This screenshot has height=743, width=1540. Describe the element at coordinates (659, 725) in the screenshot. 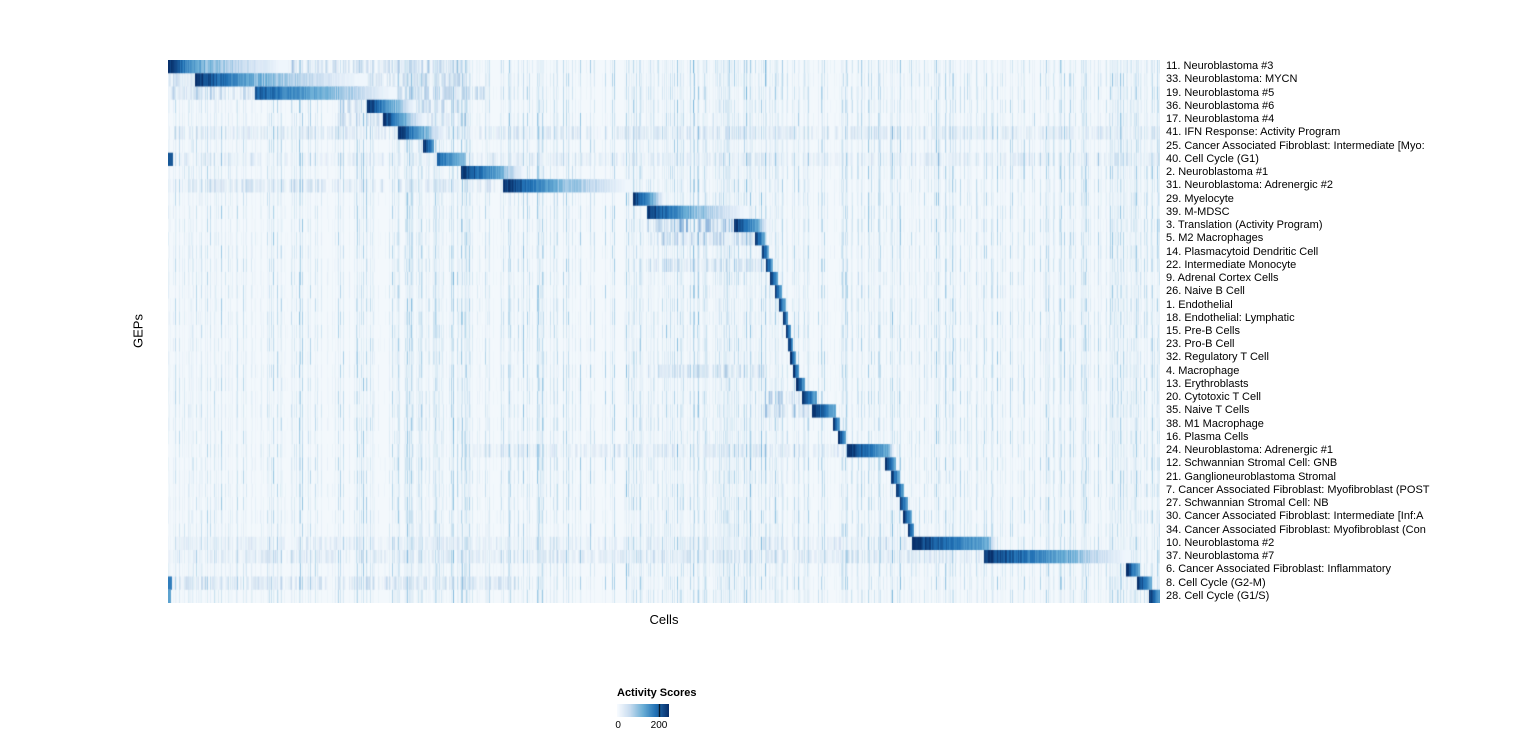

I see `legend-max-label: 200` at that location.